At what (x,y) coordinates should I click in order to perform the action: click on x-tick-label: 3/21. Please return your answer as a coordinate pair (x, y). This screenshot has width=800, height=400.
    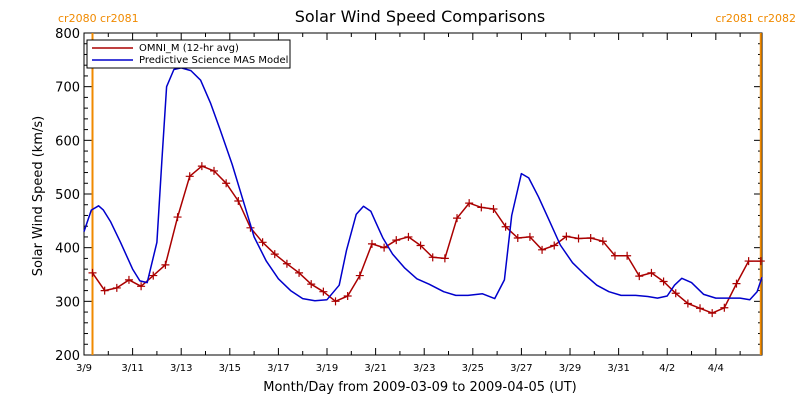
    Looking at the image, I should click on (375, 368).